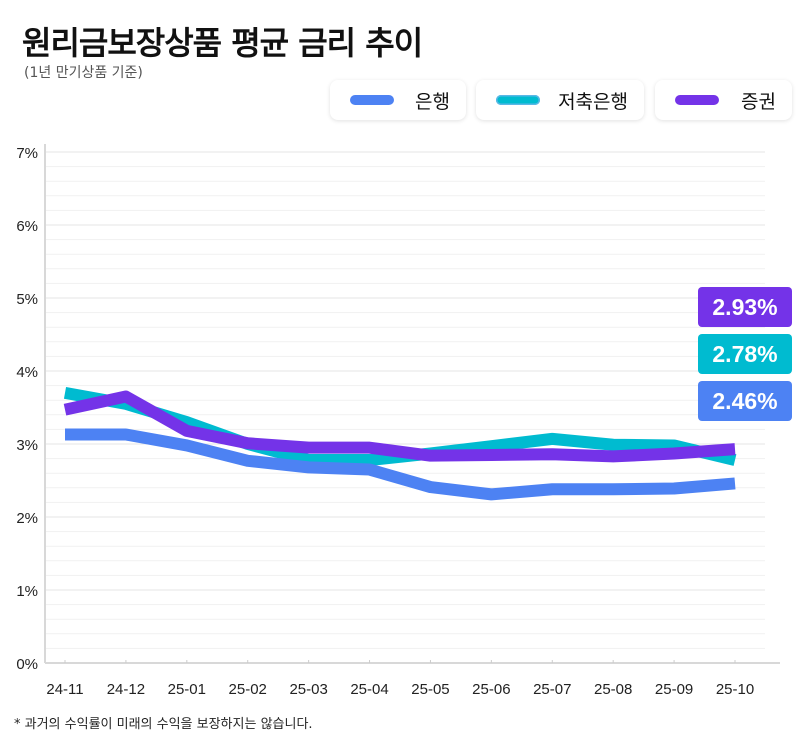 The image size is (800, 743). What do you see at coordinates (64, 689) in the screenshot?
I see `x-tick-label: 24-11` at bounding box center [64, 689].